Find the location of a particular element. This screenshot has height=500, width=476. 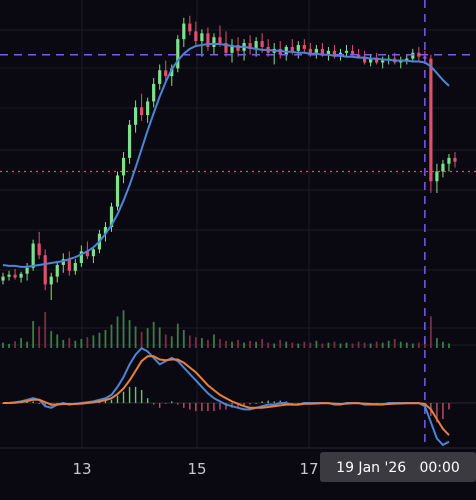

x-tick-label: 13 is located at coordinates (81, 469).